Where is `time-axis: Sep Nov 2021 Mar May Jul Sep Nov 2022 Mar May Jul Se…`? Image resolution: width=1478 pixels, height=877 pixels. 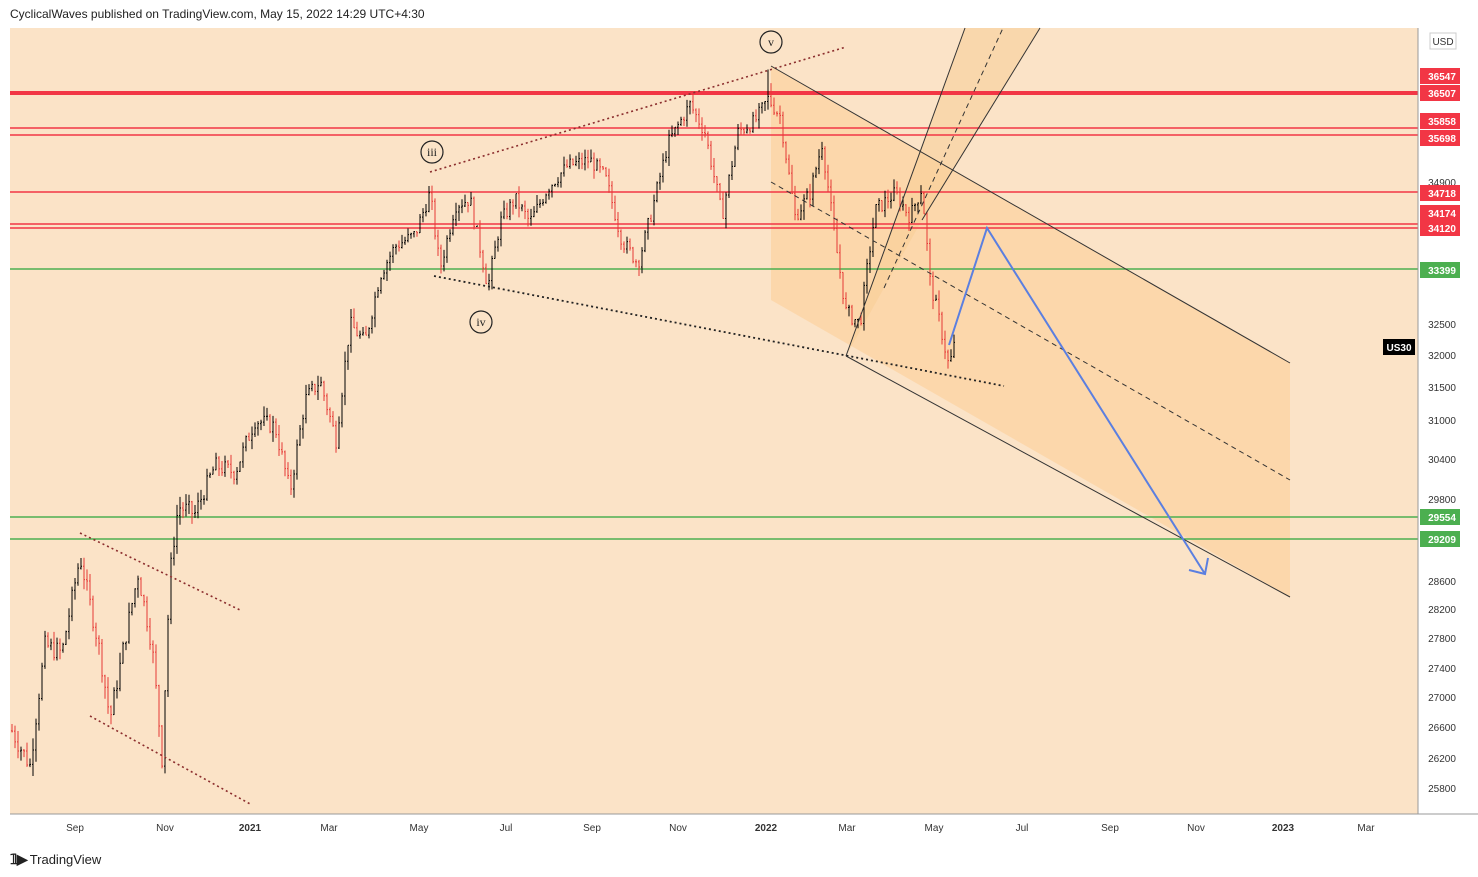 time-axis: Sep Nov 2021 Mar May Jul Sep Nov 2022 Mar May Jul Se… is located at coordinates (720, 828).